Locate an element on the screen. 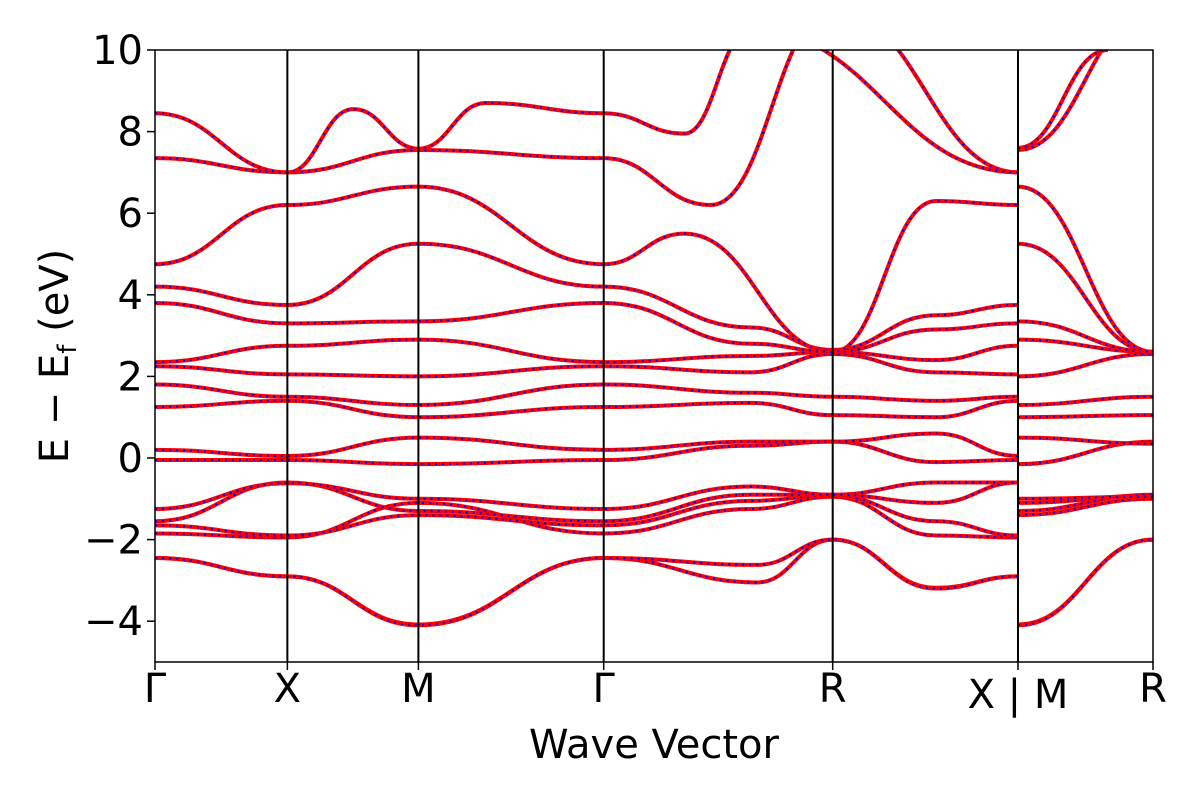 Image resolution: width=1200 pixels, height=800 pixels. band-overlay-b1-seg0 is located at coordinates (586, 582).